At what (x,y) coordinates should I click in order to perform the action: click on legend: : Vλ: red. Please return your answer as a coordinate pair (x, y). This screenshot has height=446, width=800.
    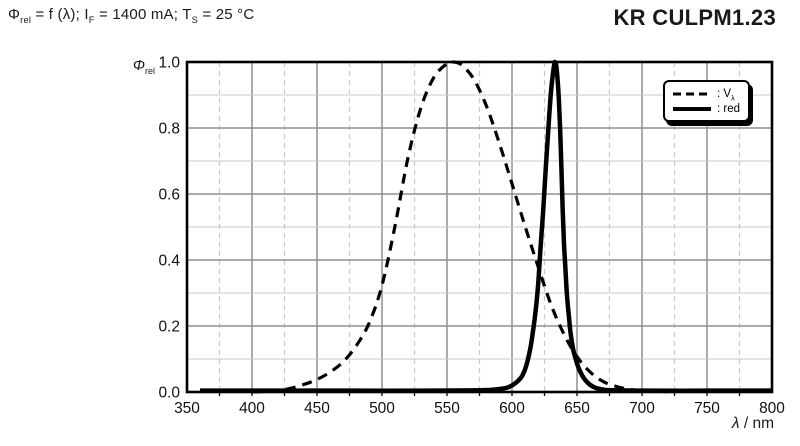
    Looking at the image, I should click on (707, 101).